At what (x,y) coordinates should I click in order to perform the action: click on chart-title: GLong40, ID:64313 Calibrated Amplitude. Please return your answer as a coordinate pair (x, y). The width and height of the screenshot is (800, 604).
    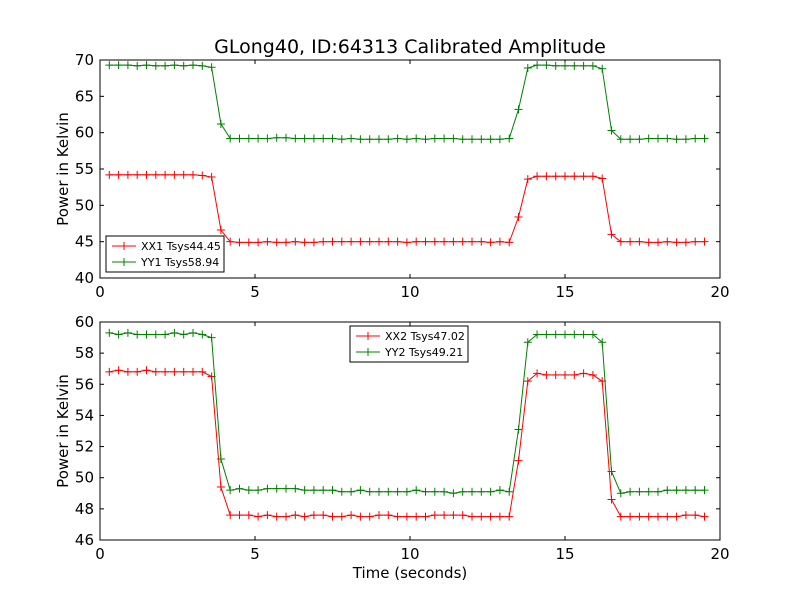
    Looking at the image, I should click on (410, 47).